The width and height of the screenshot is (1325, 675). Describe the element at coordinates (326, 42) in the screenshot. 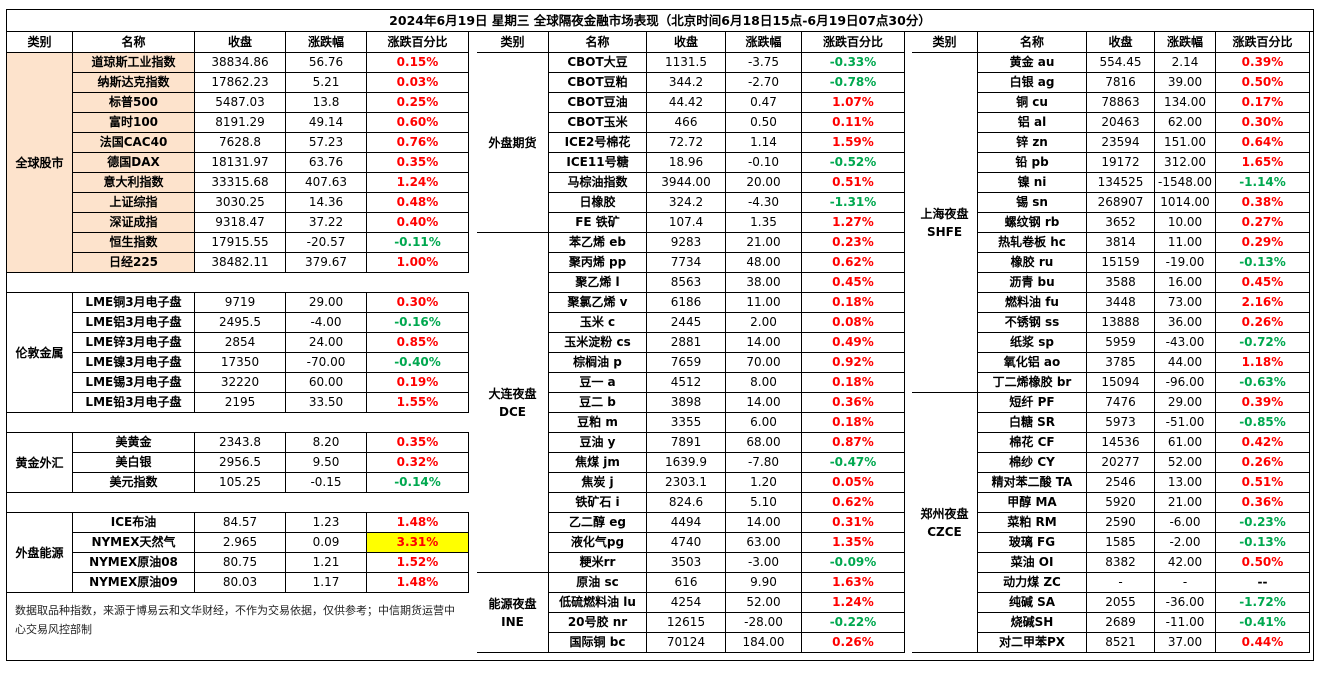

I see `column-header: 涨跌幅` at that location.